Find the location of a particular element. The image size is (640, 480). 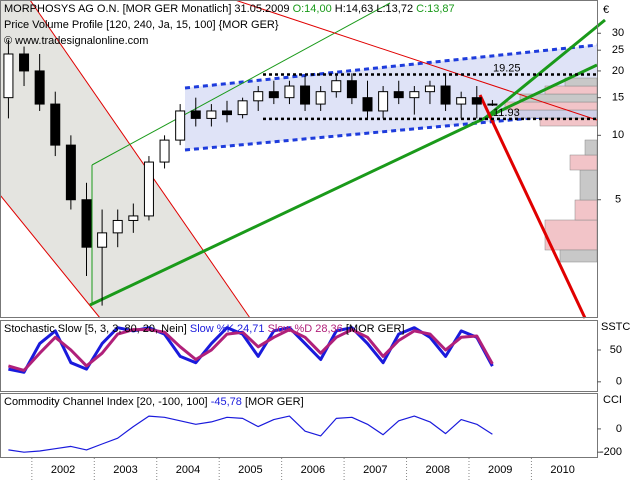

y-tick-label: 20 is located at coordinates (618, 71).